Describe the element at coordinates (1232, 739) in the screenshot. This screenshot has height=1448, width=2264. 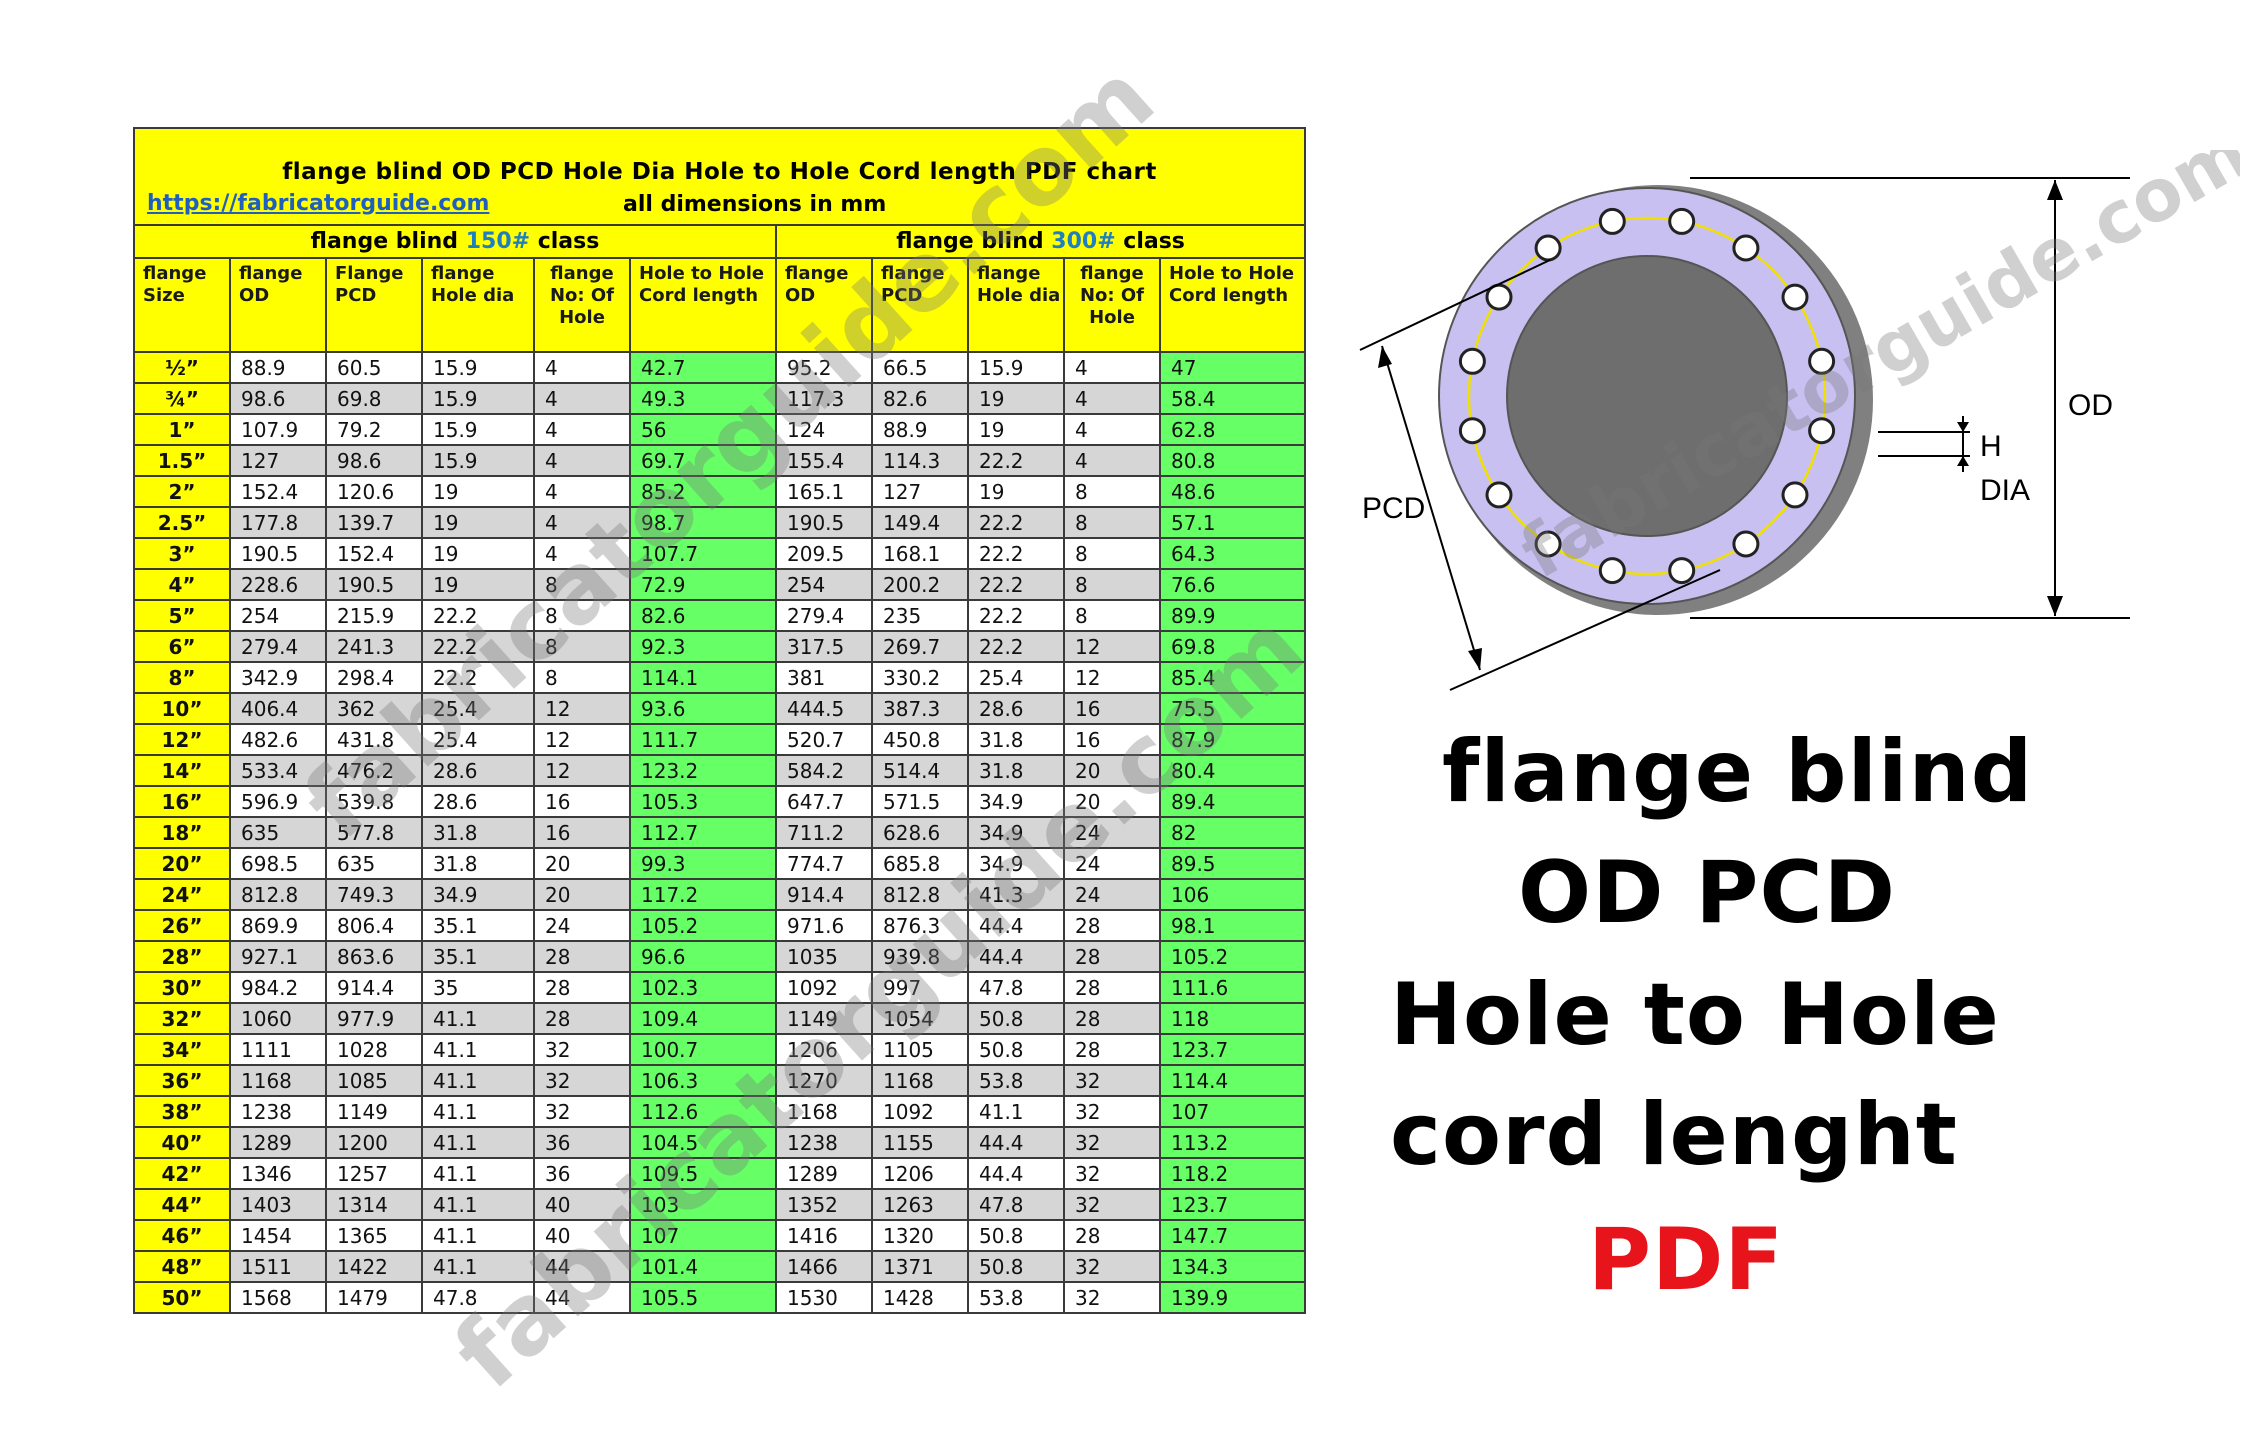
I see `cord-length-cell: 87.9` at that location.